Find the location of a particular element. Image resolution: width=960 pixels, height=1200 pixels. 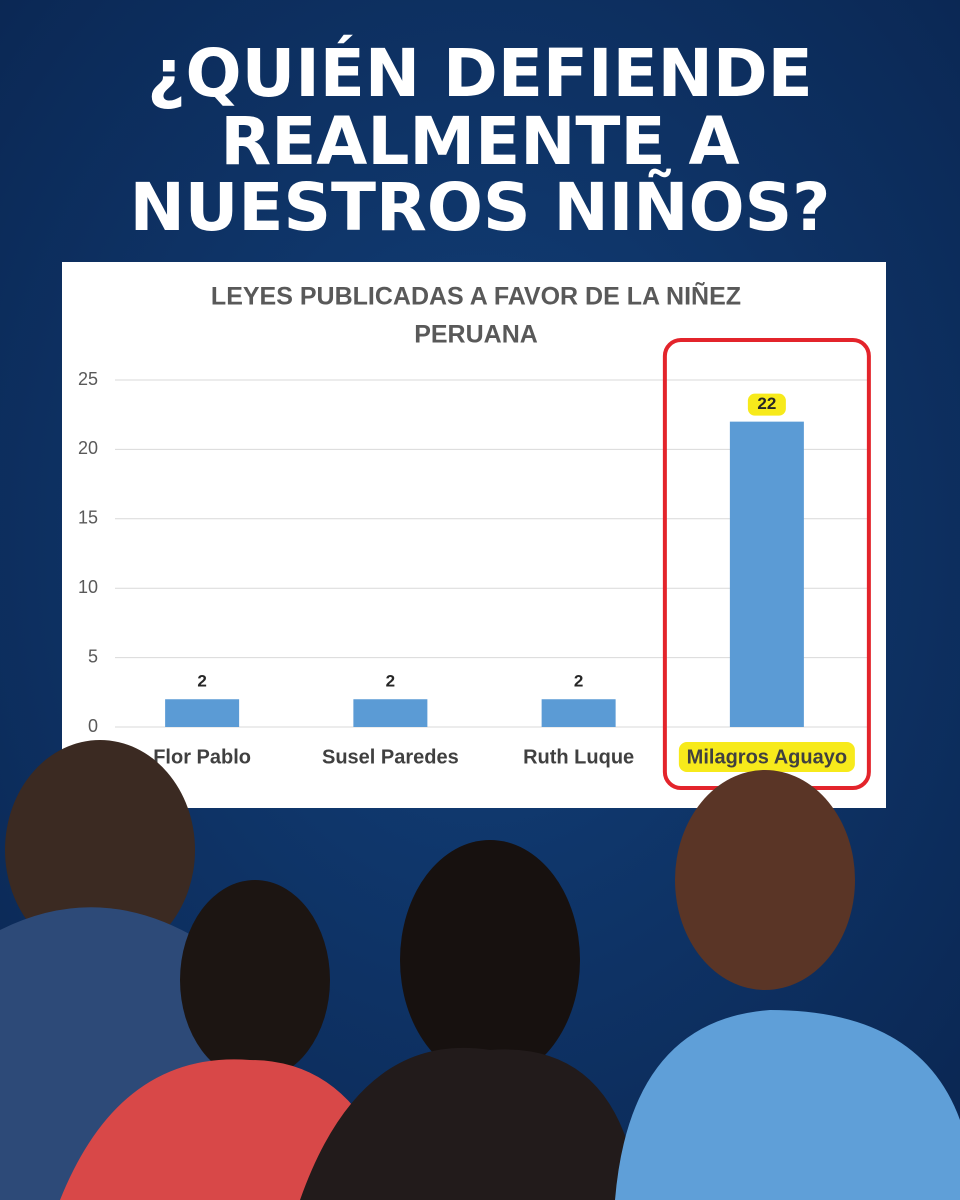

value-label-highlight is located at coordinates (766, 404).